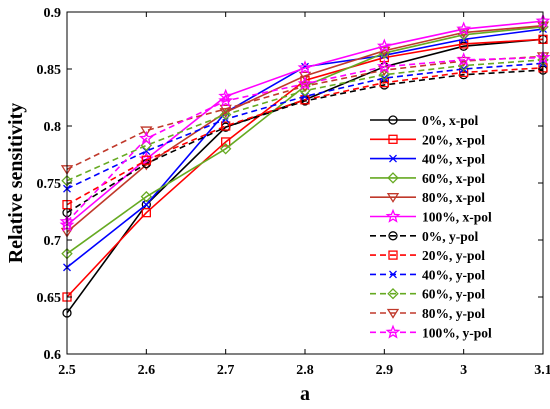 Image resolution: width=550 pixels, height=409 pixels. Describe the element at coordinates (49, 70) in the screenshot. I see `y-tick-label: 0.85` at that location.